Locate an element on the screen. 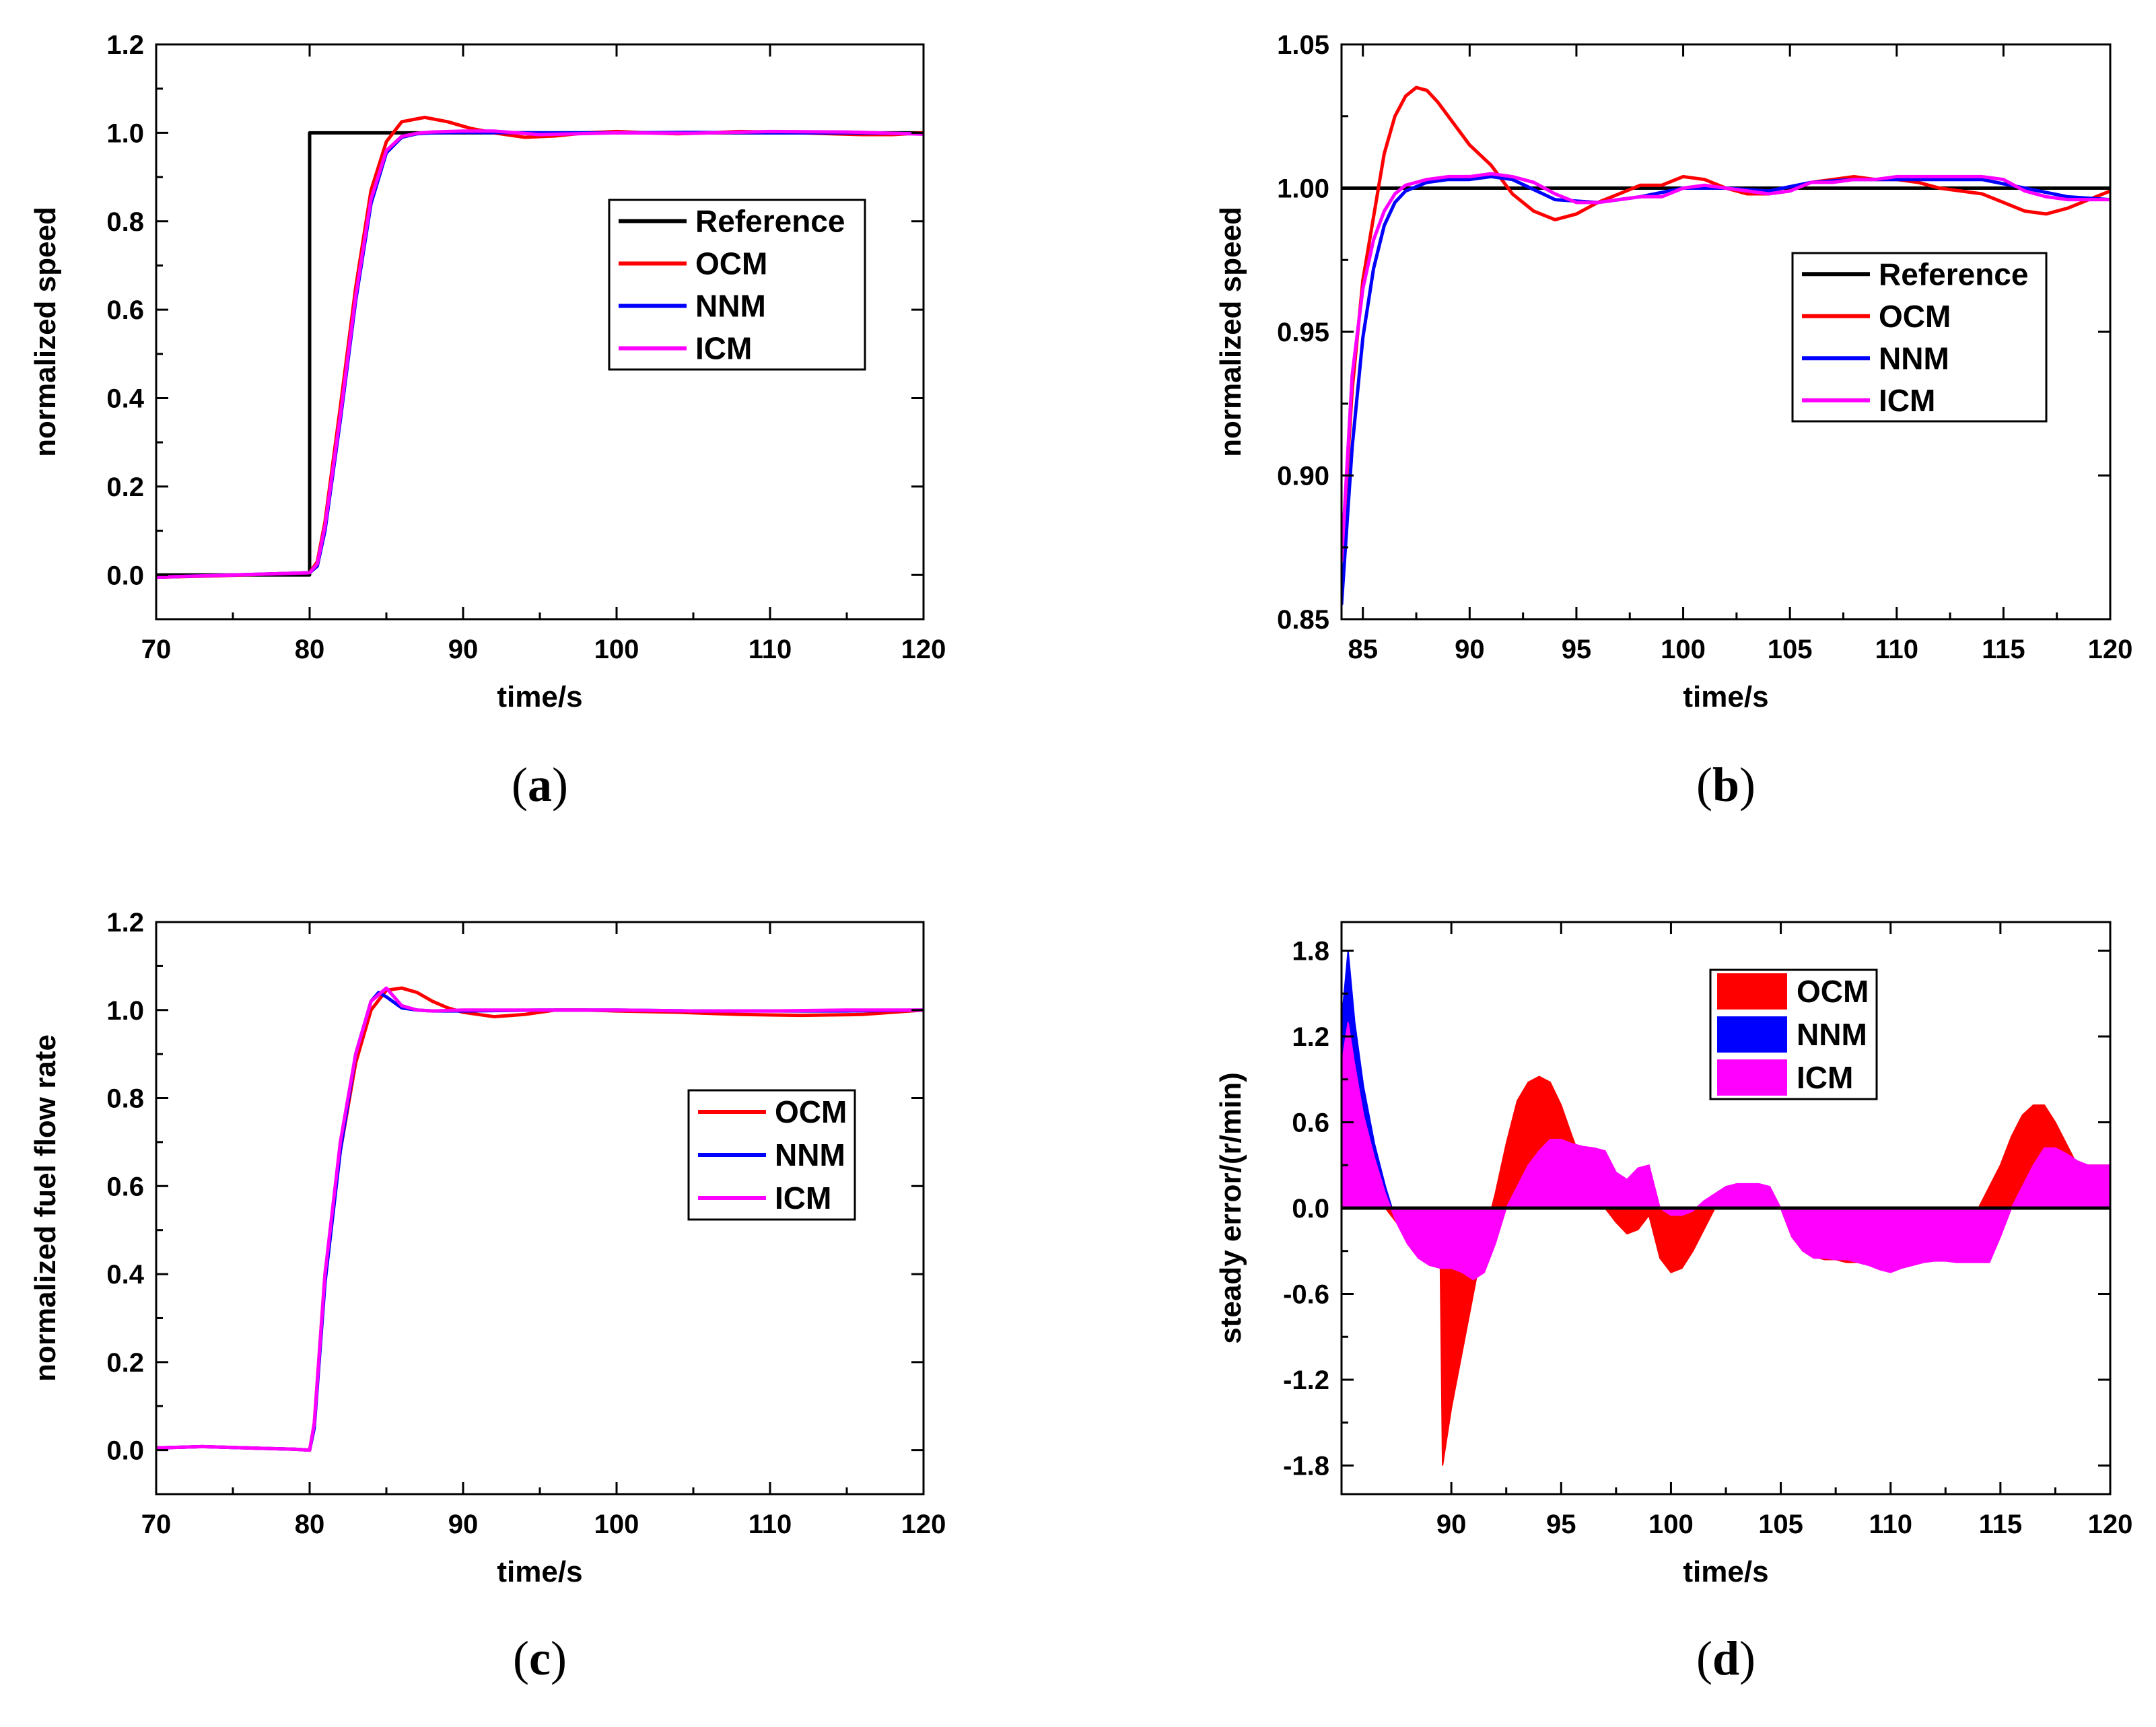 The height and width of the screenshot is (1727, 2156). y-tick-label: -1.8 is located at coordinates (1306, 1467).